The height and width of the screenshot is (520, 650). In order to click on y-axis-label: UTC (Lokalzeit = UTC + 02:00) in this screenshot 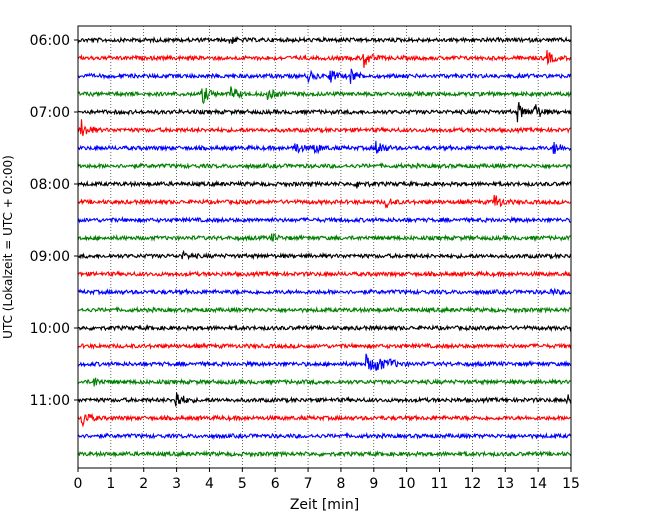, I will do `click(8, 247)`.